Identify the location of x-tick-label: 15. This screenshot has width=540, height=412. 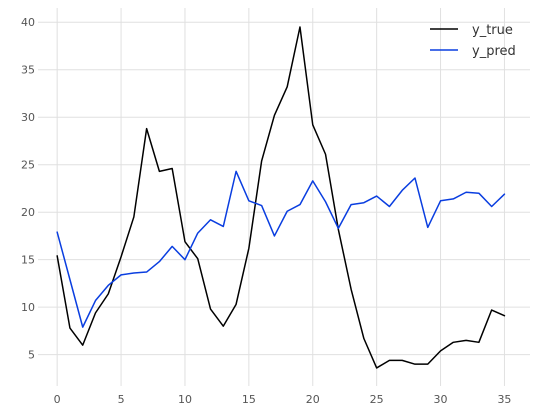
(249, 399).